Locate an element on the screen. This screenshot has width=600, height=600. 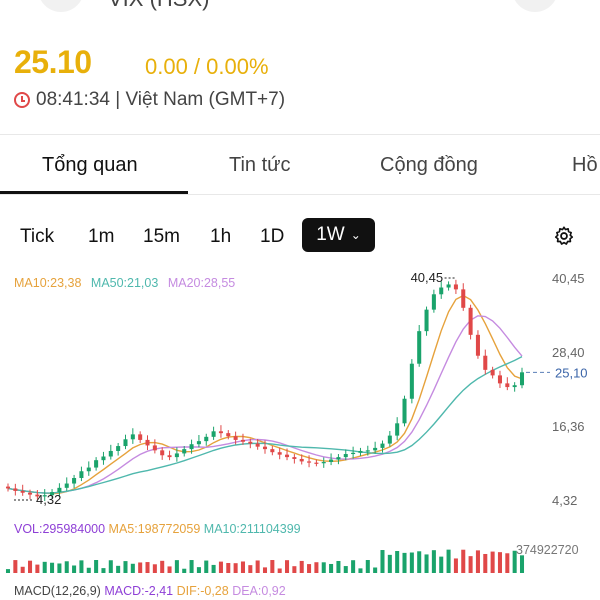
tab-news: Tin tức is located at coordinates (260, 165).